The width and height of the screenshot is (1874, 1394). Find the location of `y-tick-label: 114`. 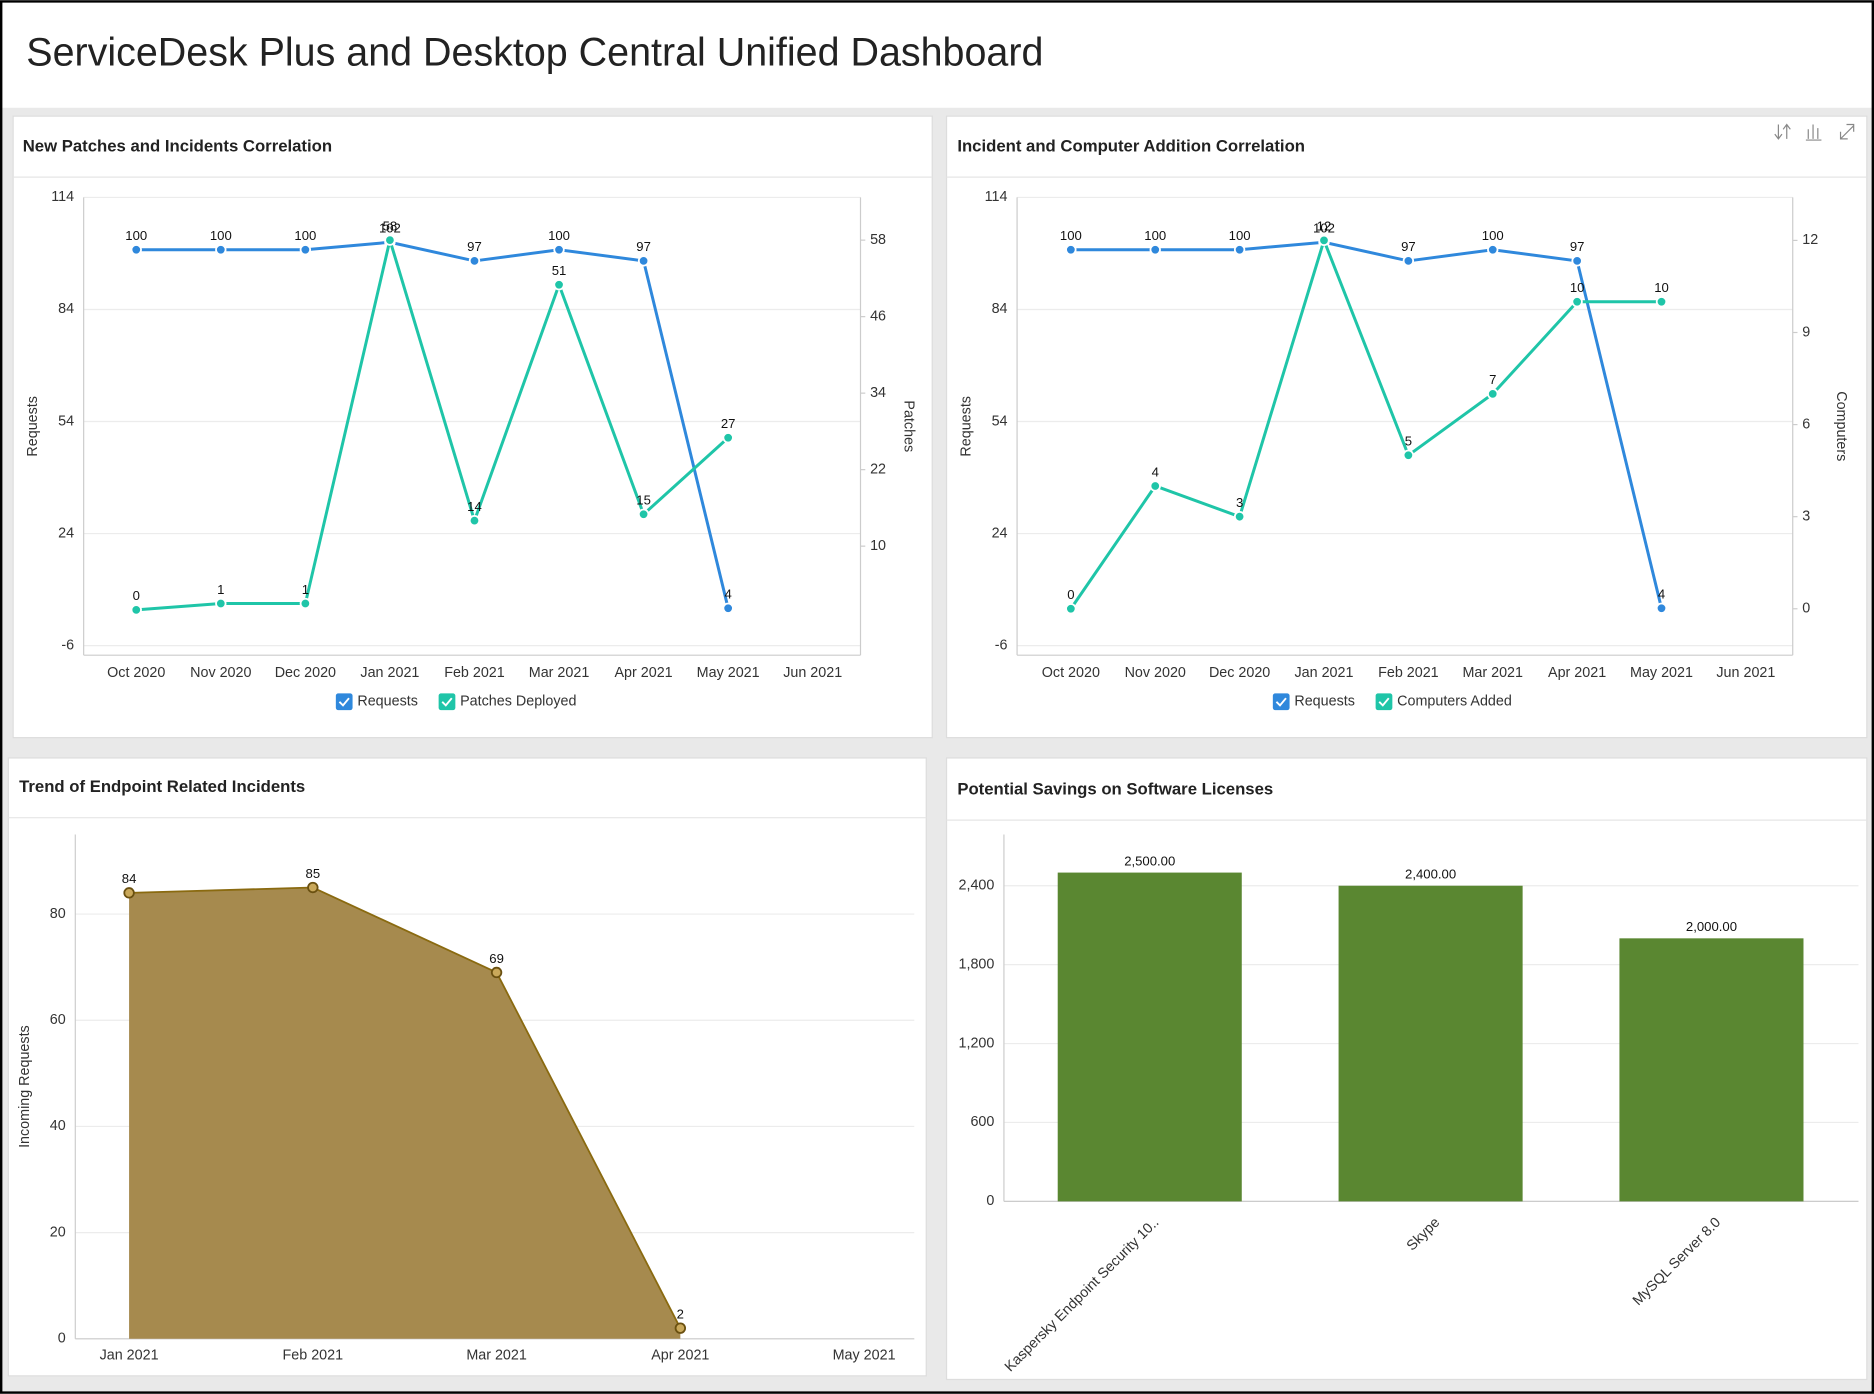

y-tick-label: 114 is located at coordinates (62, 197).